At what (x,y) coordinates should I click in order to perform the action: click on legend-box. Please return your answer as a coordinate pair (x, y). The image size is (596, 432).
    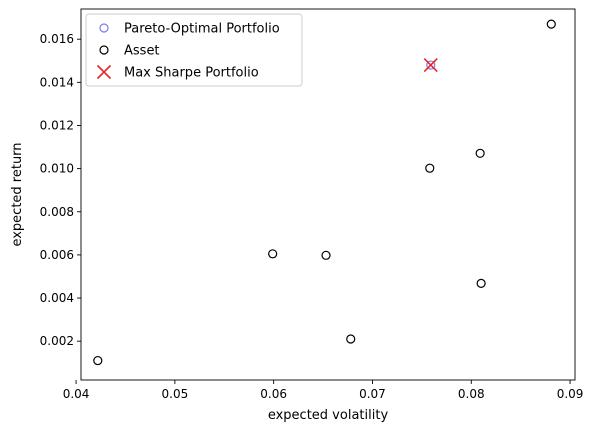
    Looking at the image, I should click on (194, 50).